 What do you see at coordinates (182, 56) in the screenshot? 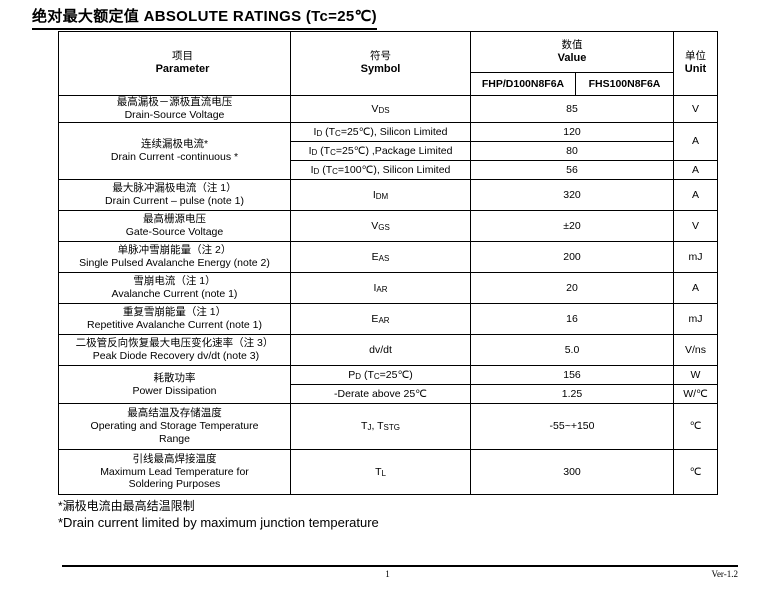
I see `header-parameter-zh: 项目` at bounding box center [182, 56].